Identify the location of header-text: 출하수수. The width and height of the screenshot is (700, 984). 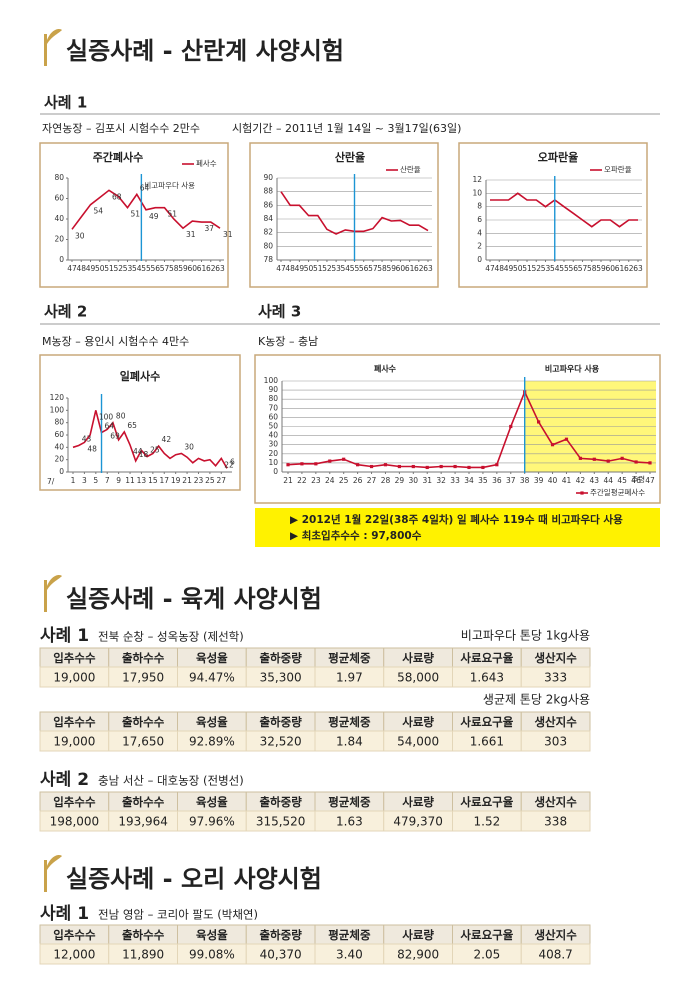
(143, 658).